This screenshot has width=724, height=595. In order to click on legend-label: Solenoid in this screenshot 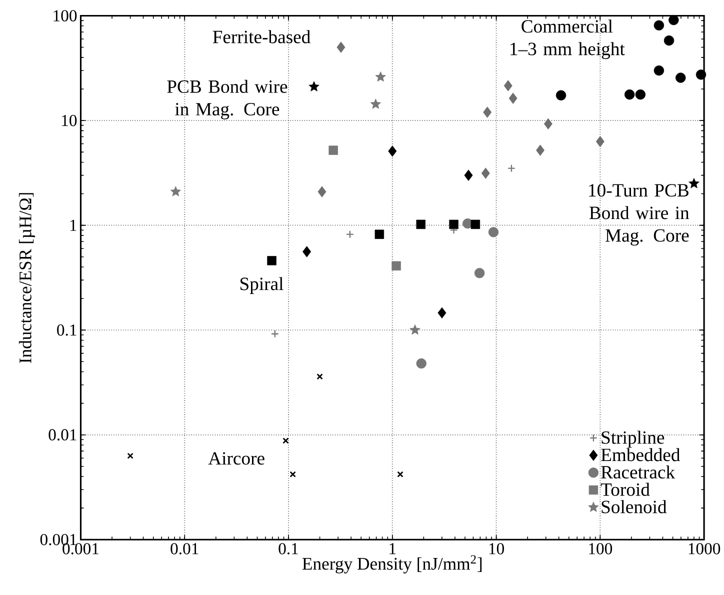, I will do `click(634, 507)`.